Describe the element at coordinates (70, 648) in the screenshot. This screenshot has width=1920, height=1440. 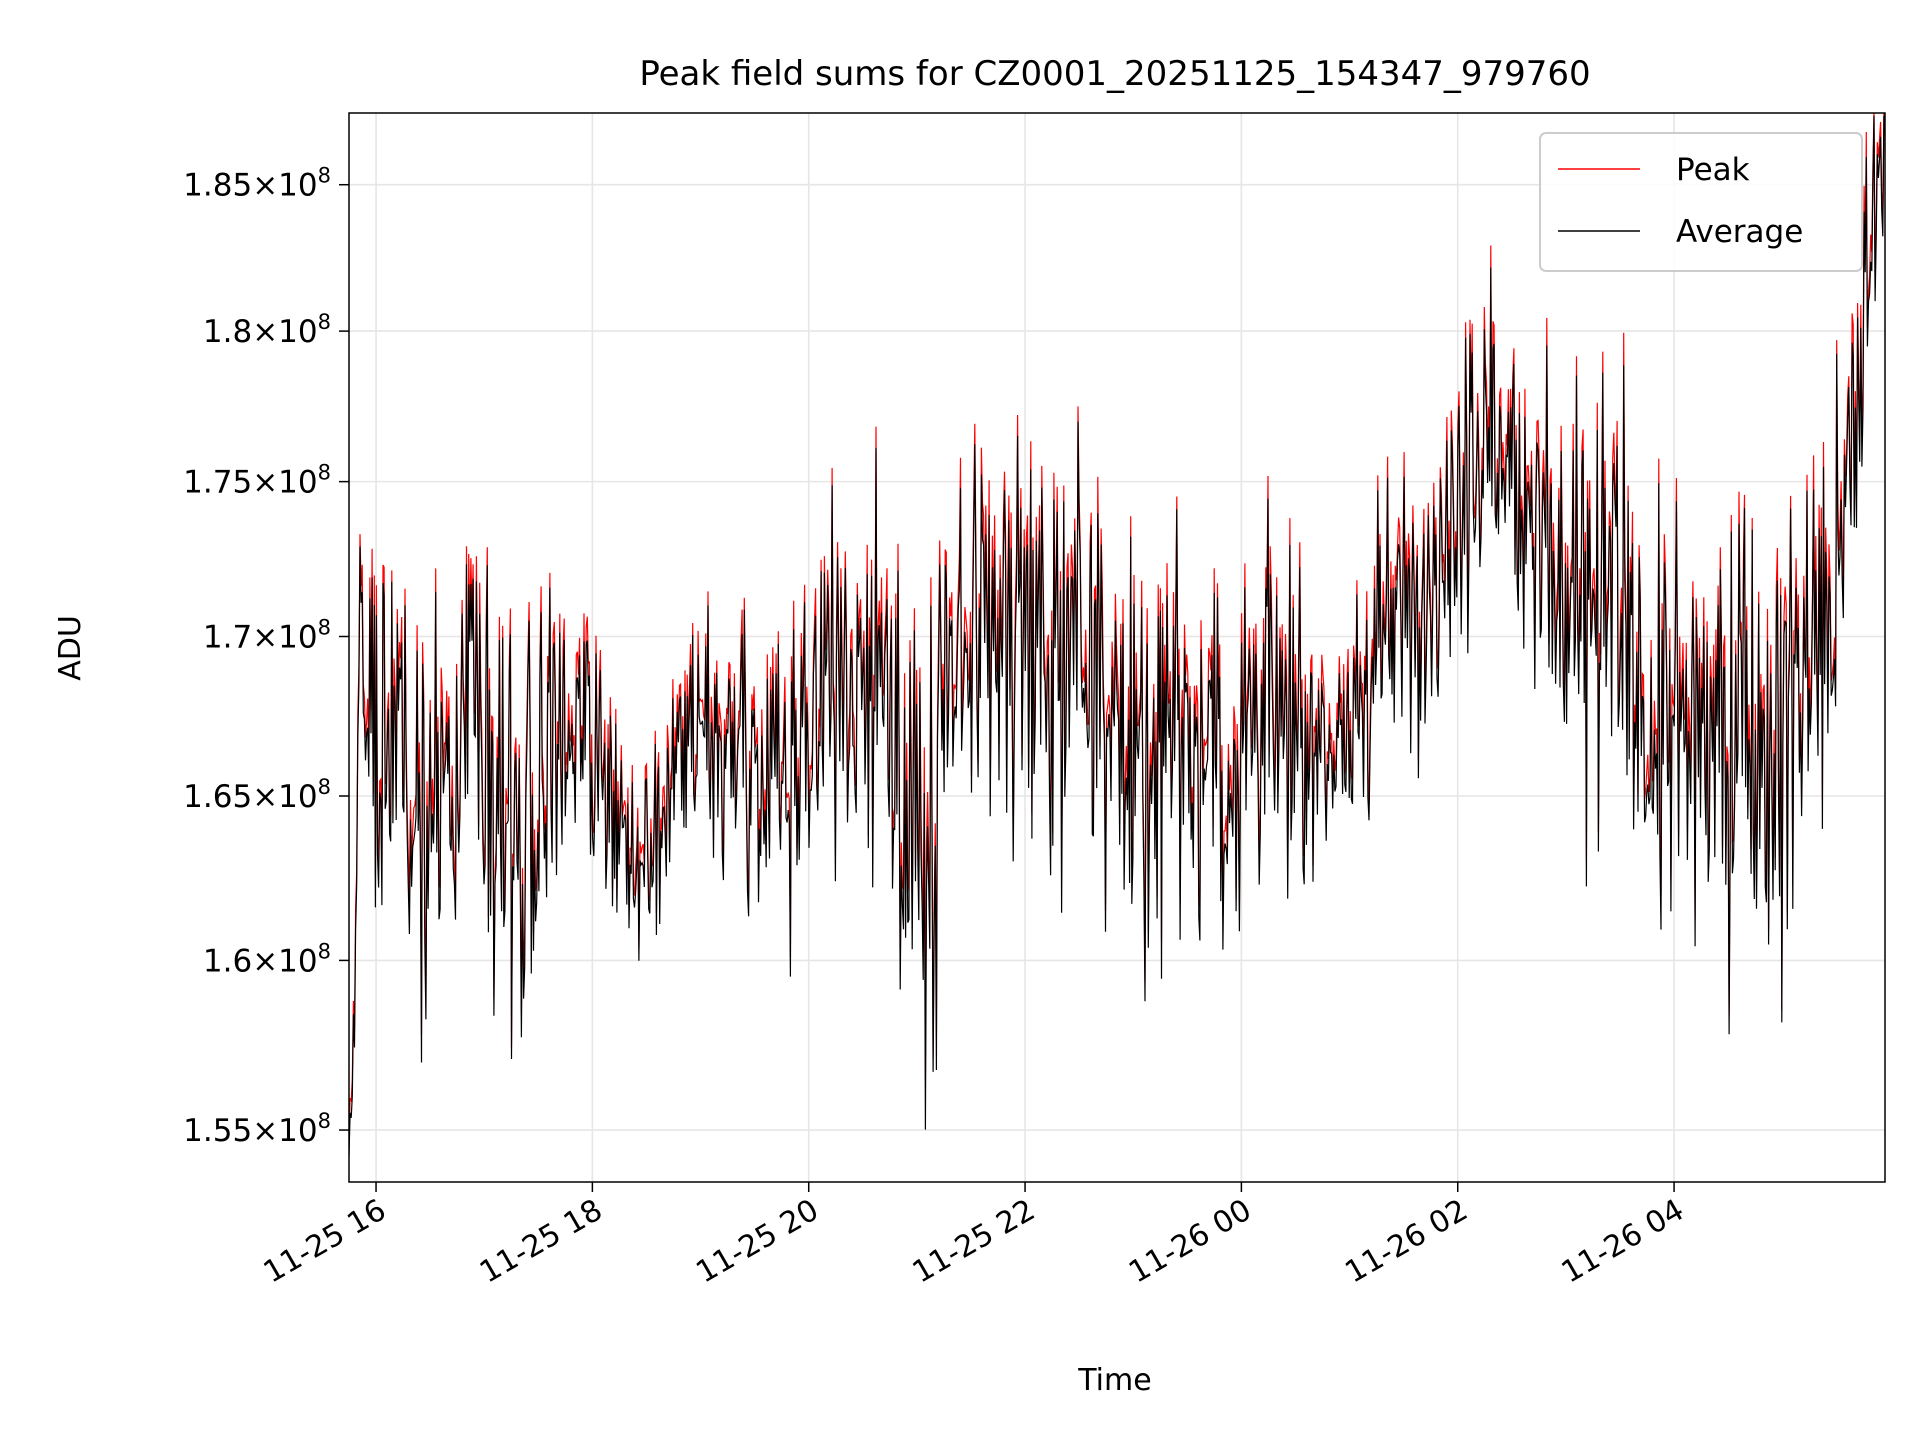
I see `y-axis-label: ADU` at that location.